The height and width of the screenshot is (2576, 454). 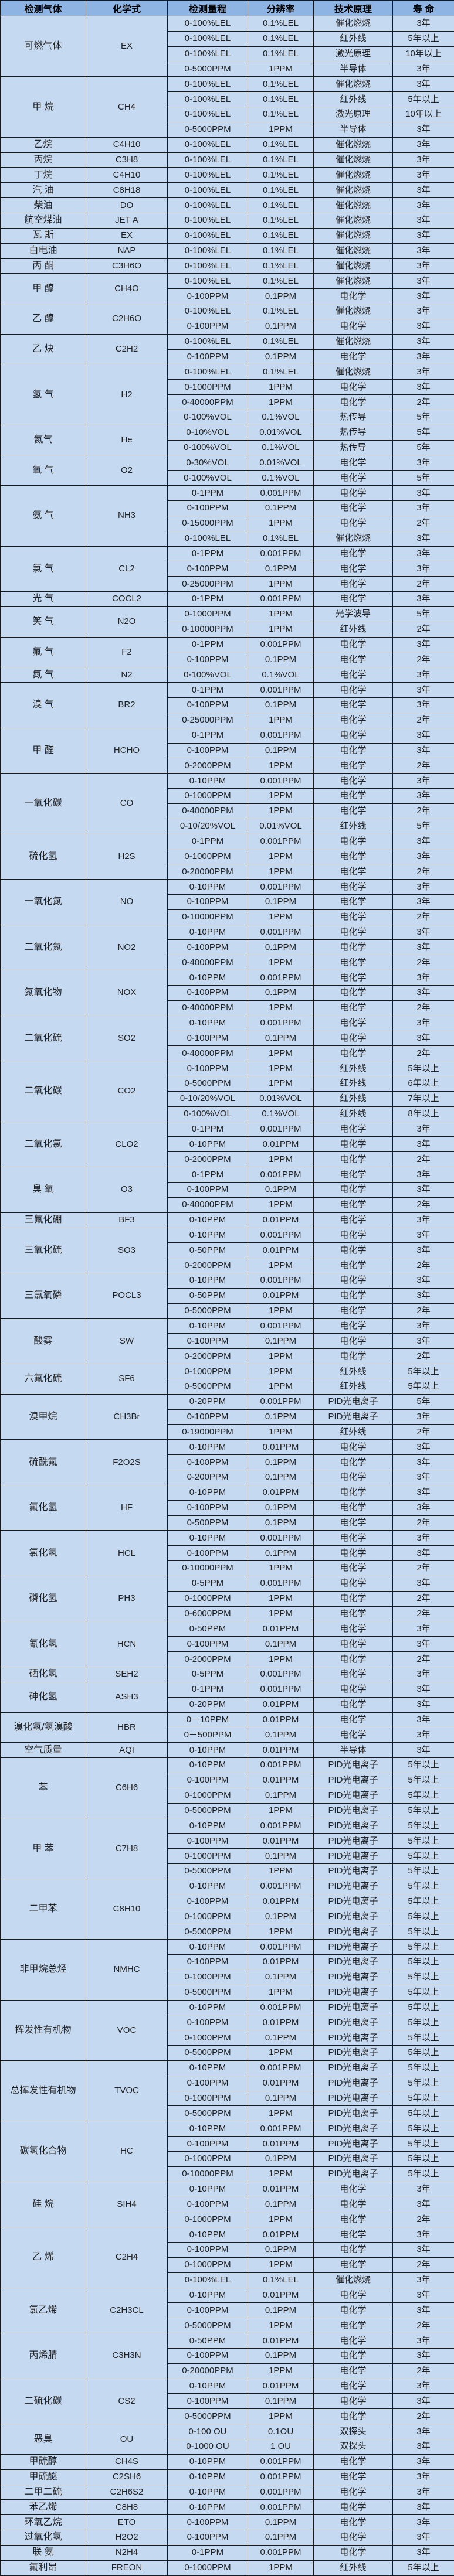 What do you see at coordinates (127, 319) in the screenshot?
I see `formula-cell: C2H6O` at bounding box center [127, 319].